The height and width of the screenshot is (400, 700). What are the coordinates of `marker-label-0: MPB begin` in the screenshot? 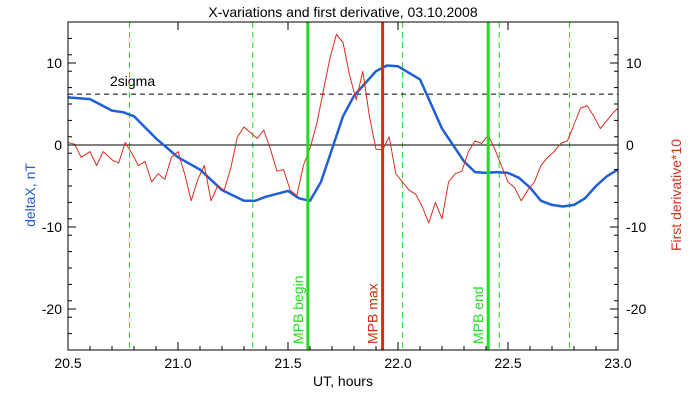 It's located at (298, 310).